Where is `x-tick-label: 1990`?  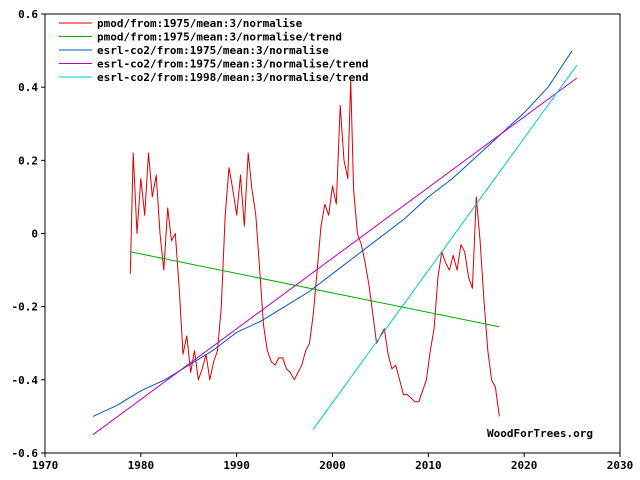
x-tick-label: 1990 is located at coordinates (236, 465).